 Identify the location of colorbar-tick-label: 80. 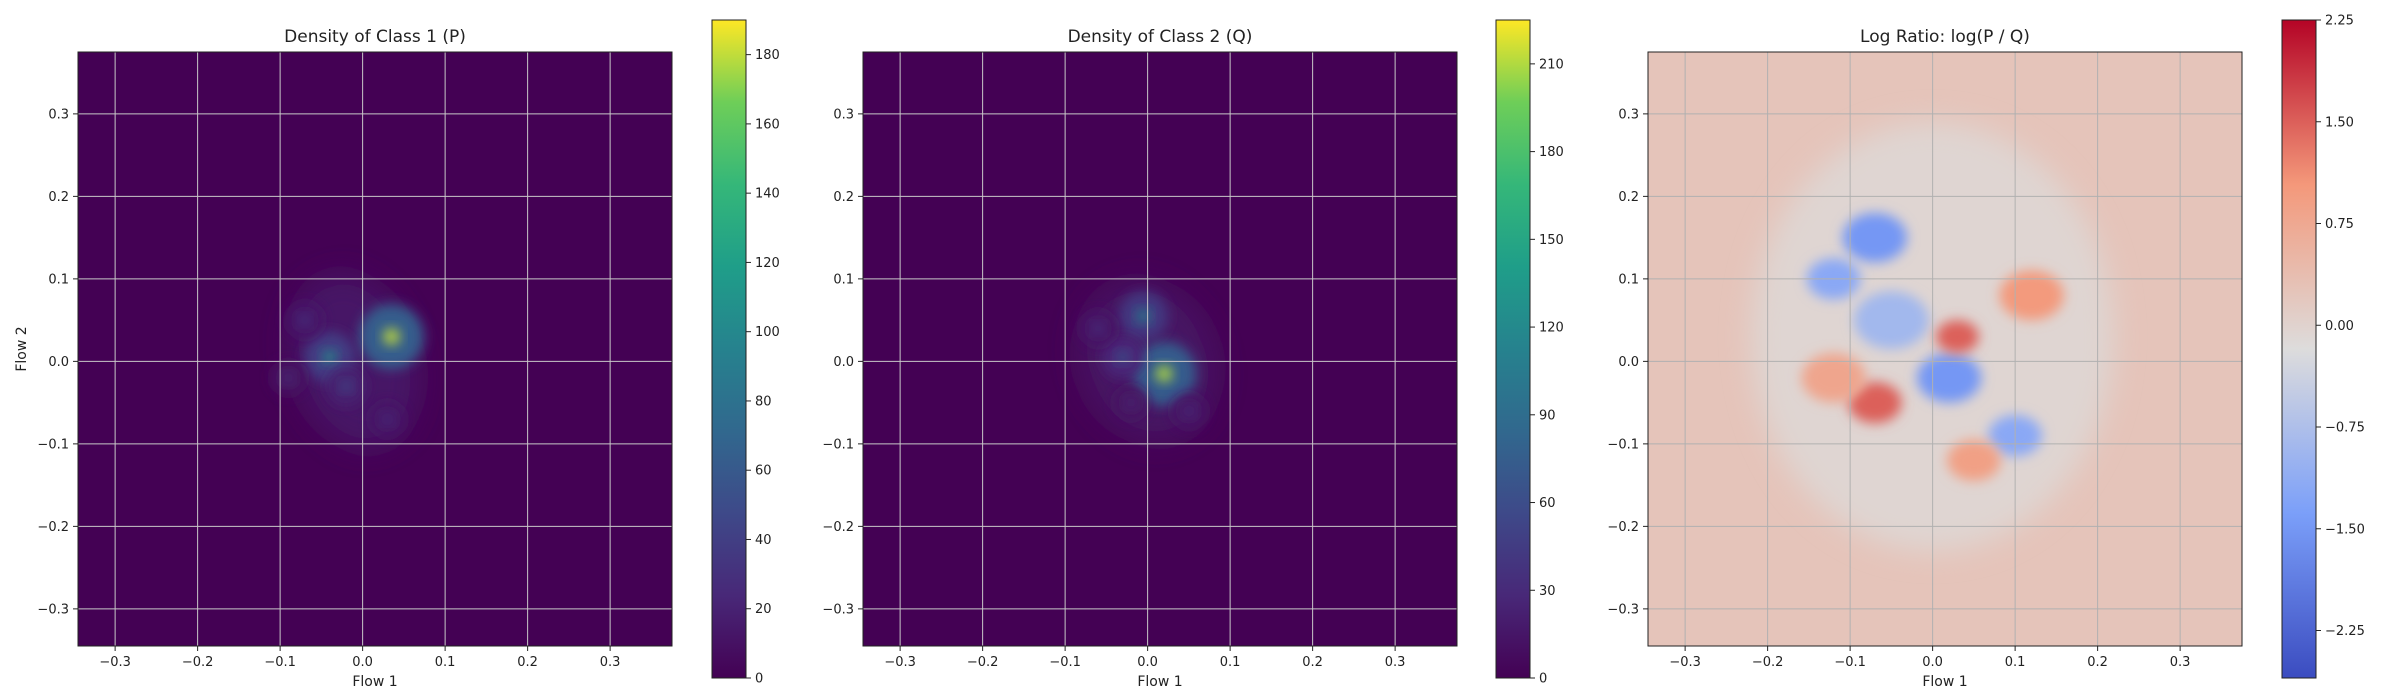
(763, 401).